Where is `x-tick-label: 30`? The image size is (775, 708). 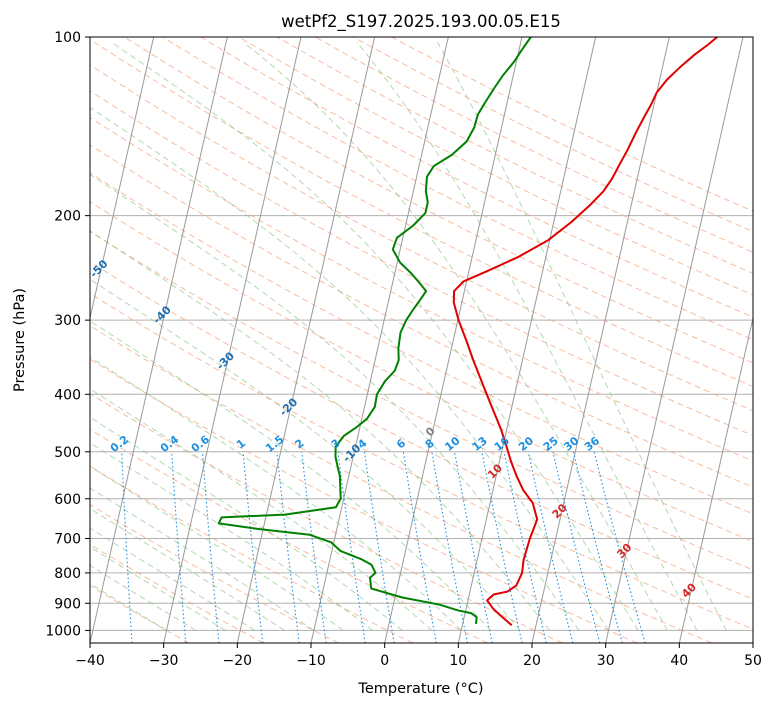 x-tick-label: 30 is located at coordinates (606, 661).